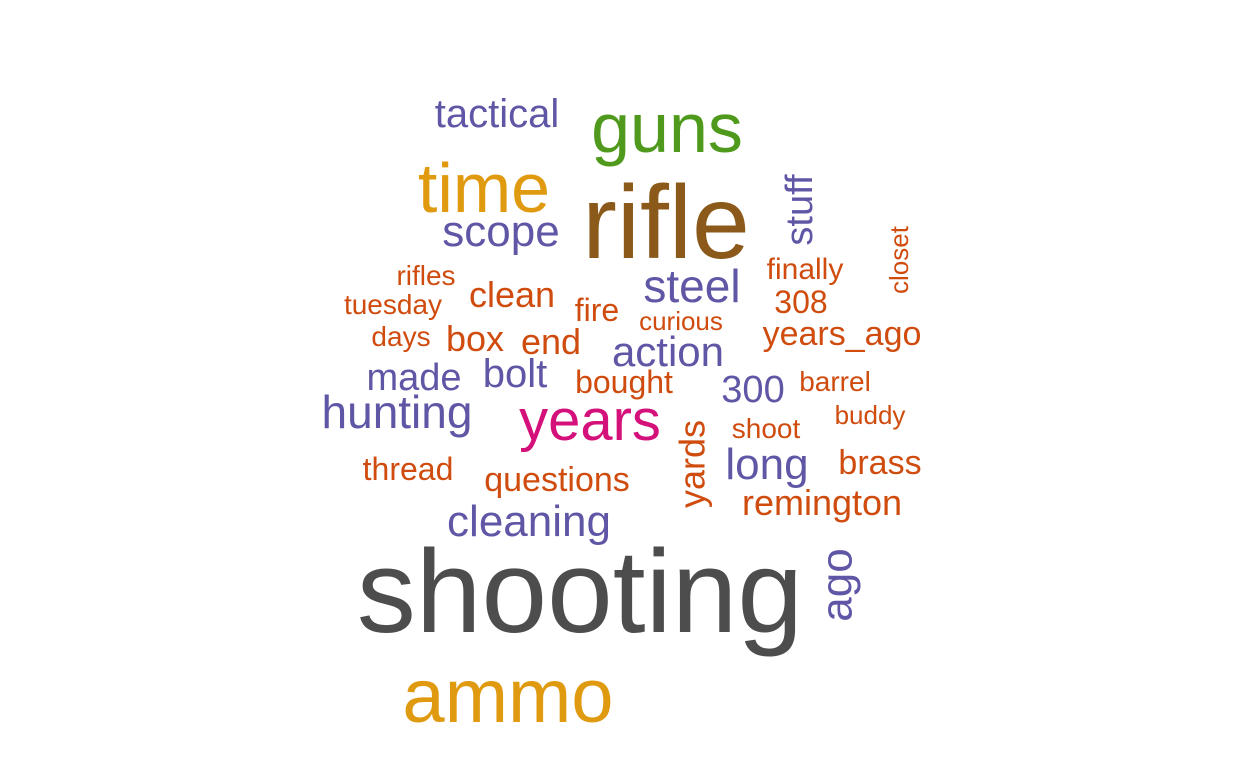 The image size is (1248, 768). What do you see at coordinates (590, 420) in the screenshot?
I see `word-years: years` at bounding box center [590, 420].